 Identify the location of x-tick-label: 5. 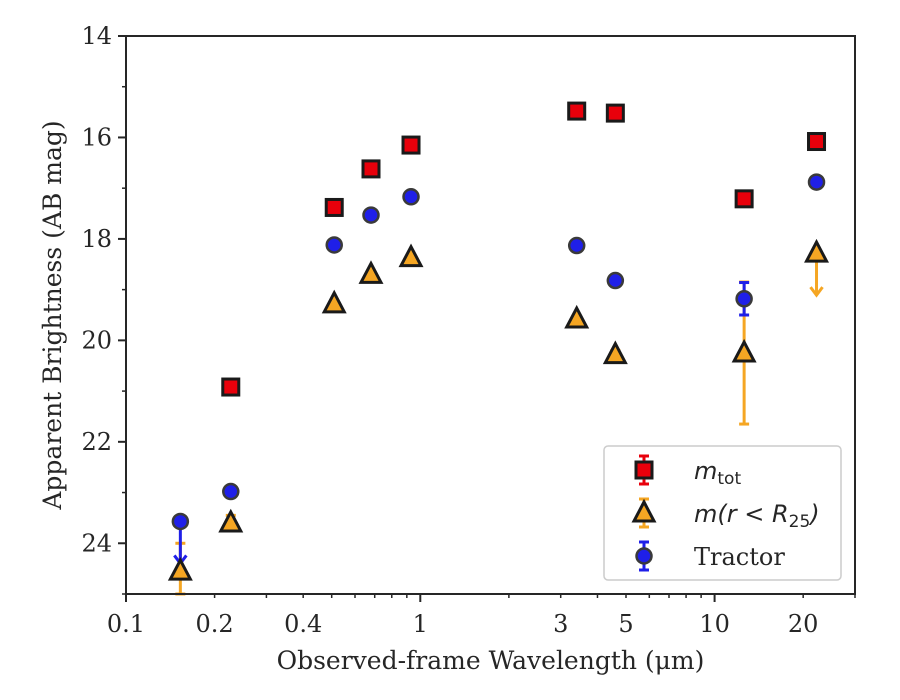
(625, 624).